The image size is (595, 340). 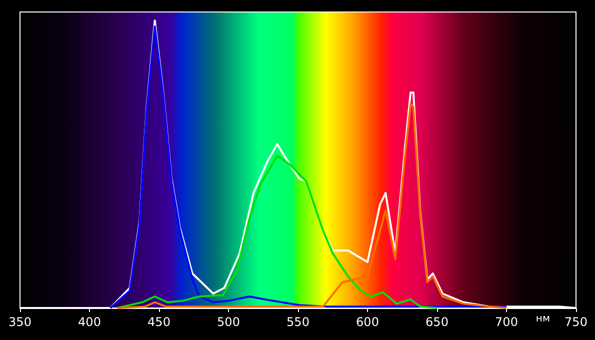 What do you see at coordinates (367, 322) in the screenshot?
I see `x-tick-label: 600` at bounding box center [367, 322].